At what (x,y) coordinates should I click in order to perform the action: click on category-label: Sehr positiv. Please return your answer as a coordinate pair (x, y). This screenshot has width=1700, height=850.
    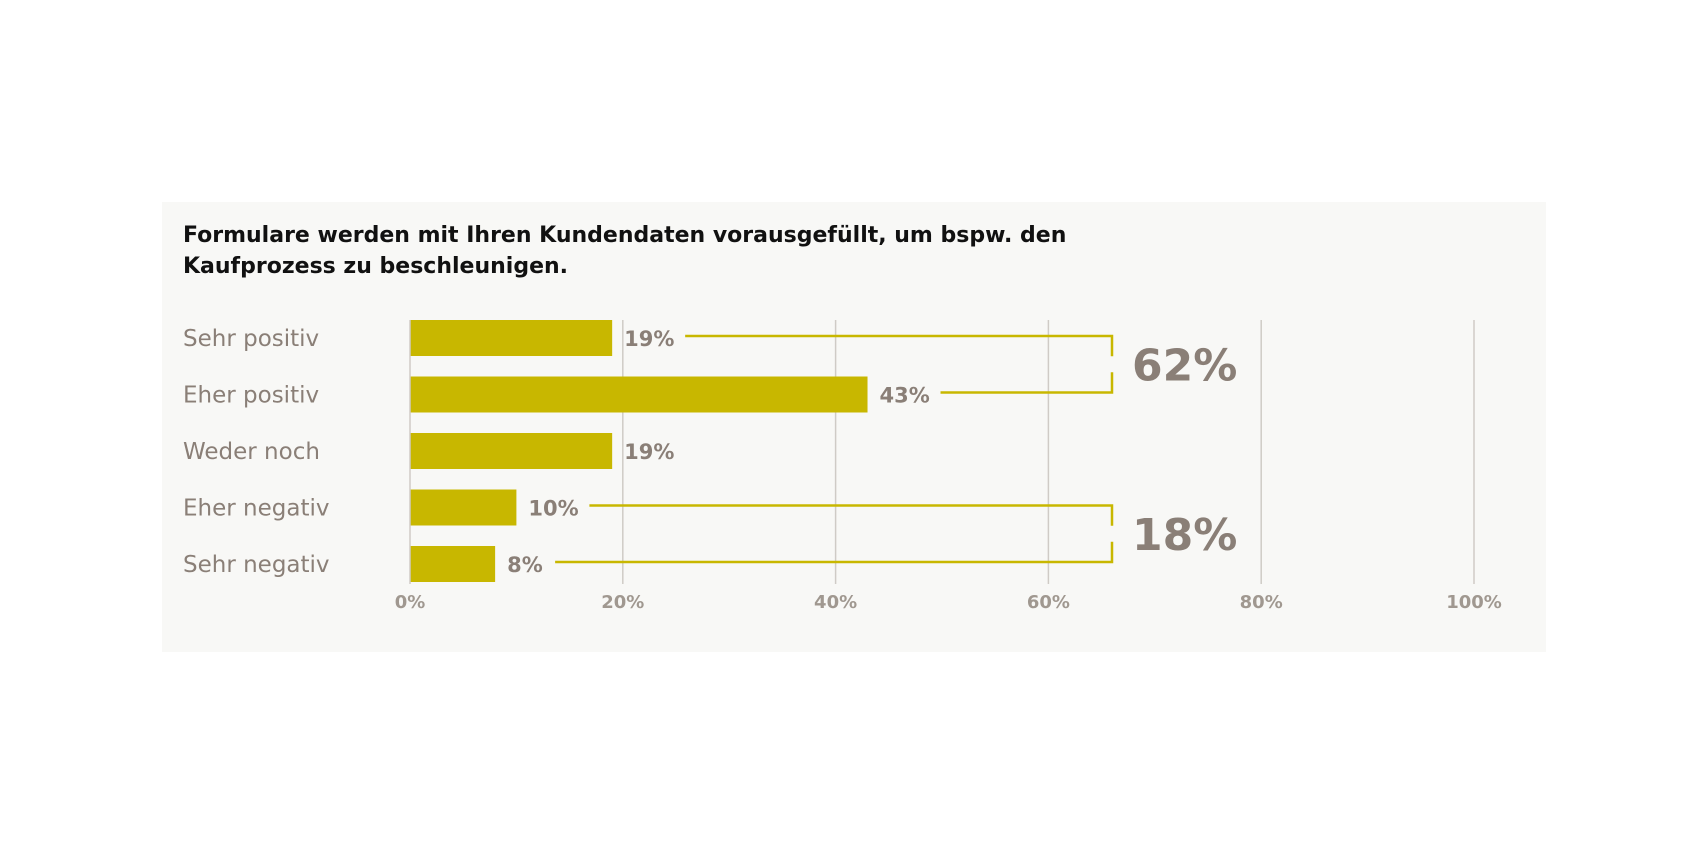
    Looking at the image, I should click on (251, 339).